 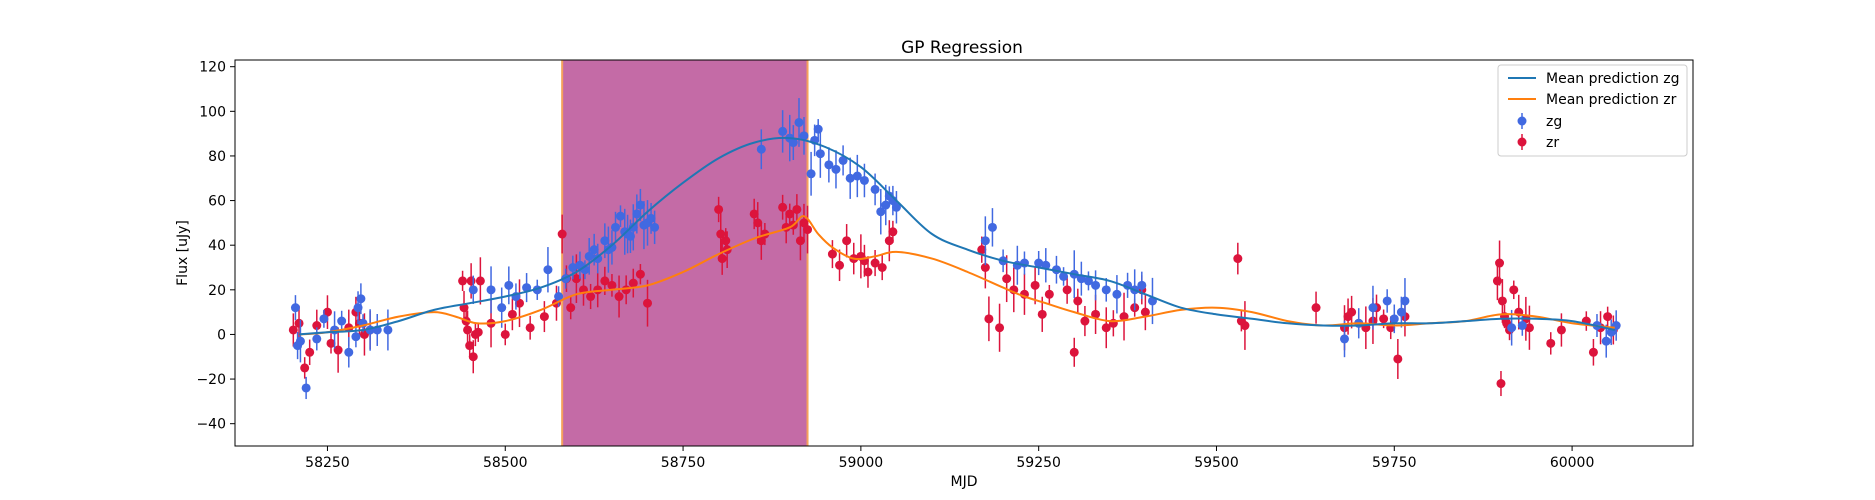 What do you see at coordinates (1394, 463) in the screenshot?
I see `x-tick-label: 59750` at bounding box center [1394, 463].